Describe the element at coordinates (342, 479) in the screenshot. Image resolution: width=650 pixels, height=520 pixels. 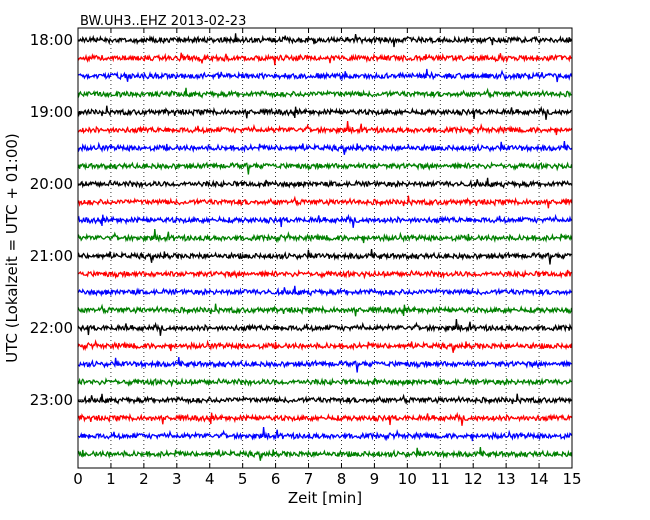
I see `x-tick-label: 8` at that location.